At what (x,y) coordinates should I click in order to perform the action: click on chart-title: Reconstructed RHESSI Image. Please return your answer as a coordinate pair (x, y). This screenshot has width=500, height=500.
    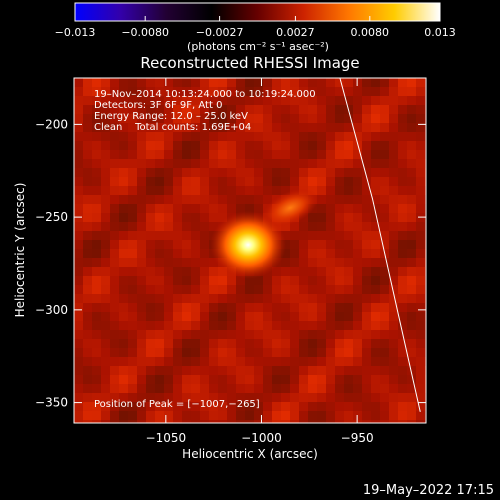
    Looking at the image, I should click on (249, 63).